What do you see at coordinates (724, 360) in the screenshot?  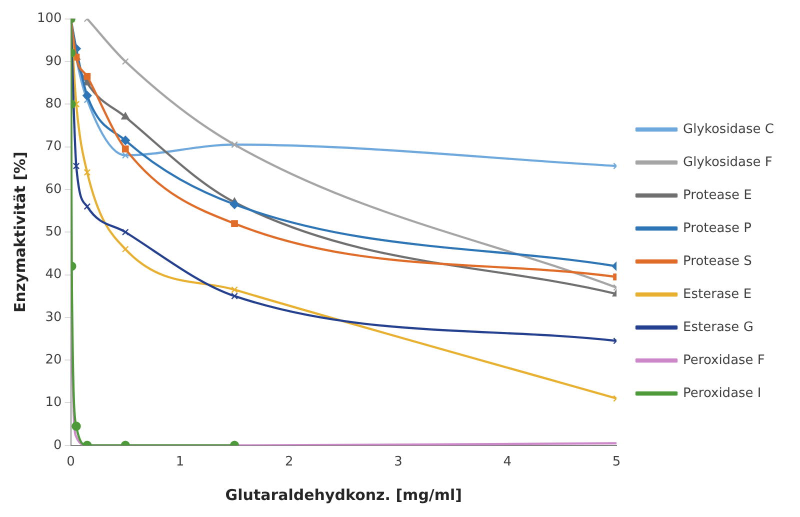 I see `legend-label: Peroxidase F` at bounding box center [724, 360].